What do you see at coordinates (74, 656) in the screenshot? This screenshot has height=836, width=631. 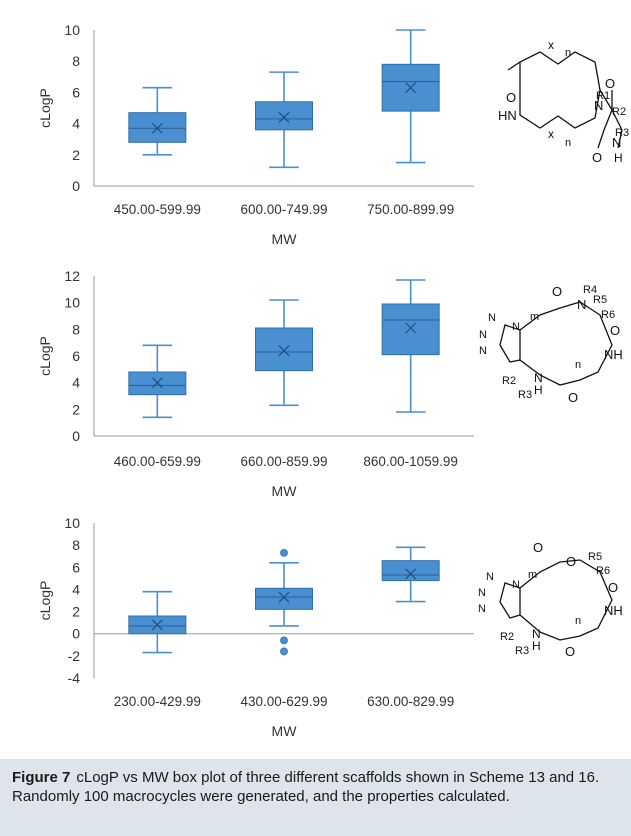 I see `y-tick-label: -2` at bounding box center [74, 656].